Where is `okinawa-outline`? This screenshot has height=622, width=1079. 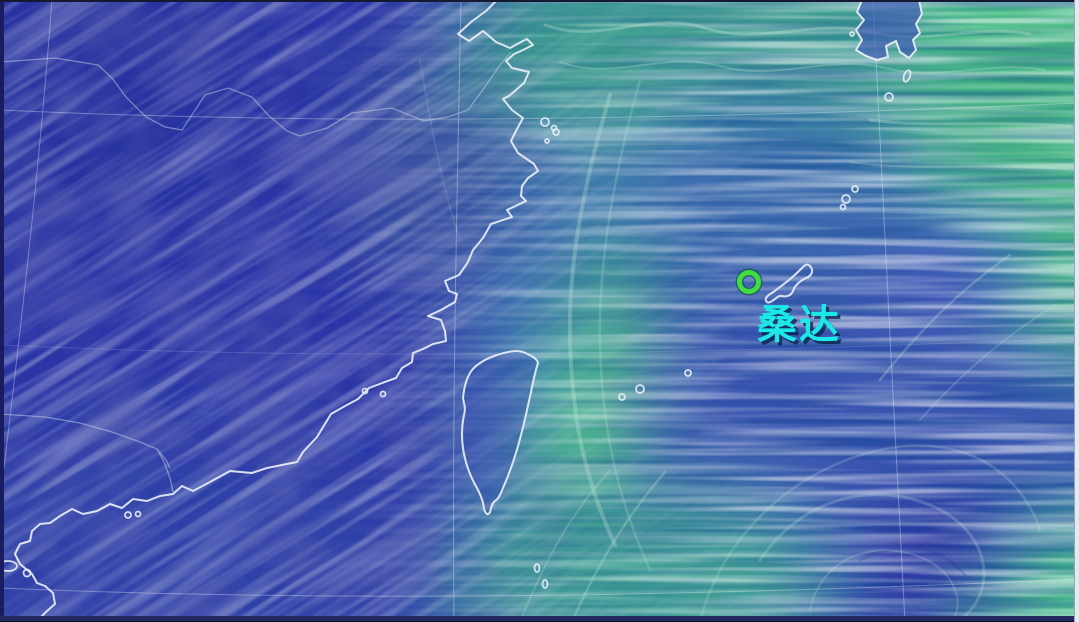
okinawa-outline is located at coordinates (789, 283).